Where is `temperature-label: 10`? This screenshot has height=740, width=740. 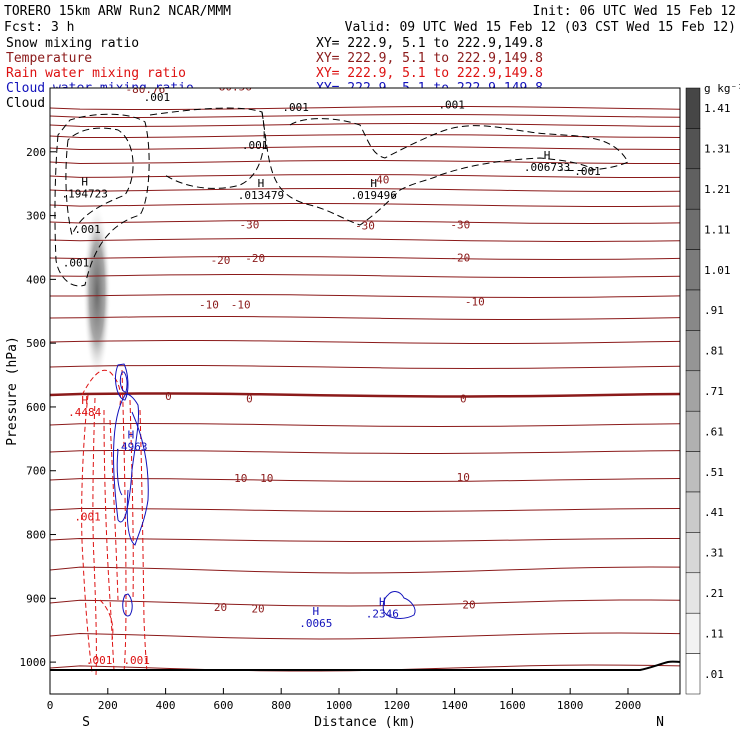
temperature-label: 10 is located at coordinates (463, 477).